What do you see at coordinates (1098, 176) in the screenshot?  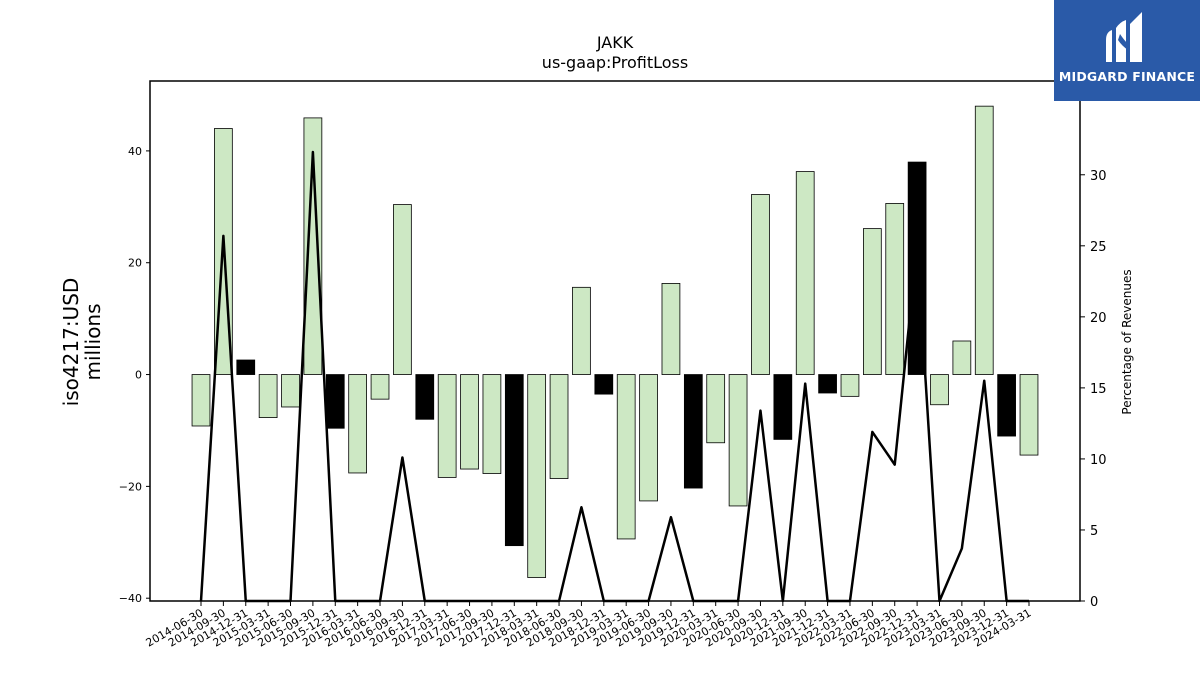 I see `y2-tick-label: 30` at bounding box center [1098, 176].